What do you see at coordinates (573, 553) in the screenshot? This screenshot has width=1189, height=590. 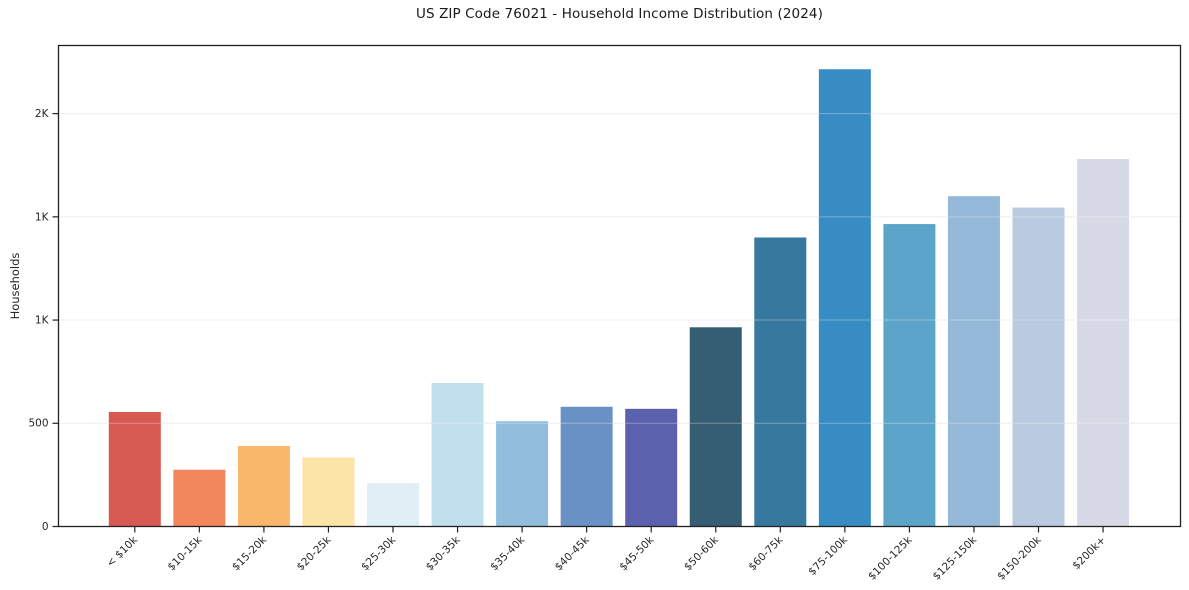 I see `x-tick-label: $40-45k` at bounding box center [573, 553].